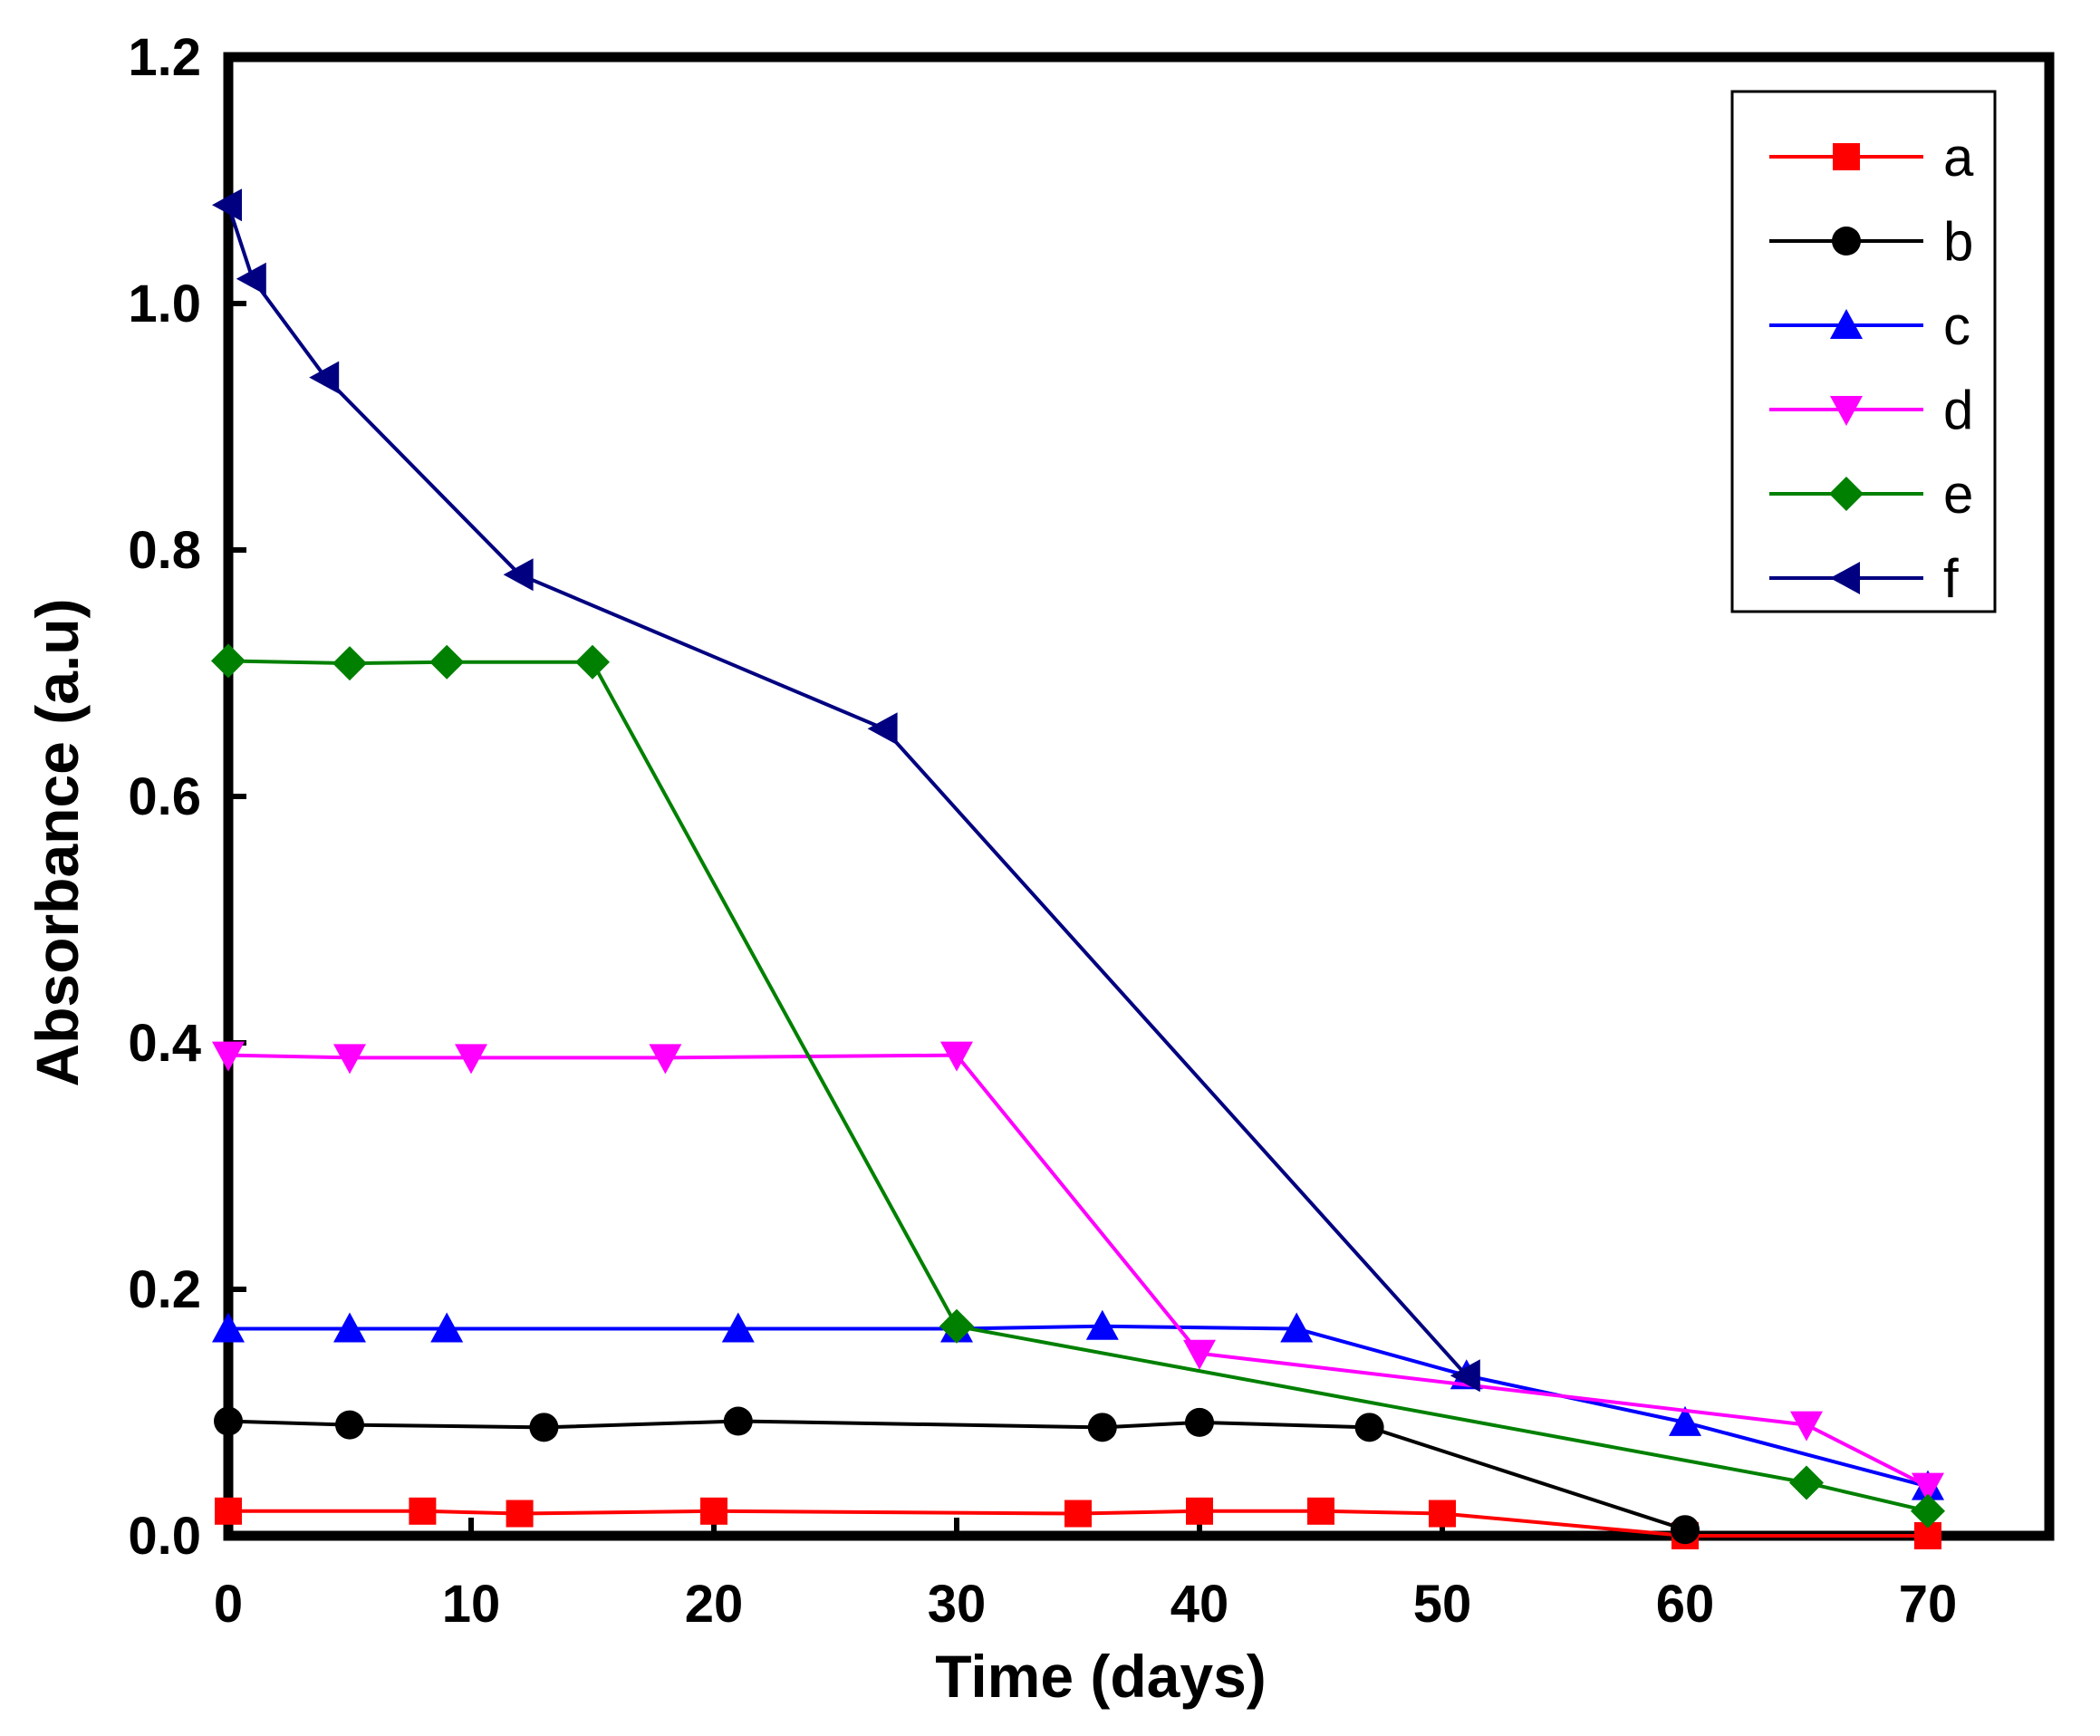 This screenshot has width=2100, height=1736. I want to click on x-tick-label: 70, so click(1928, 1604).